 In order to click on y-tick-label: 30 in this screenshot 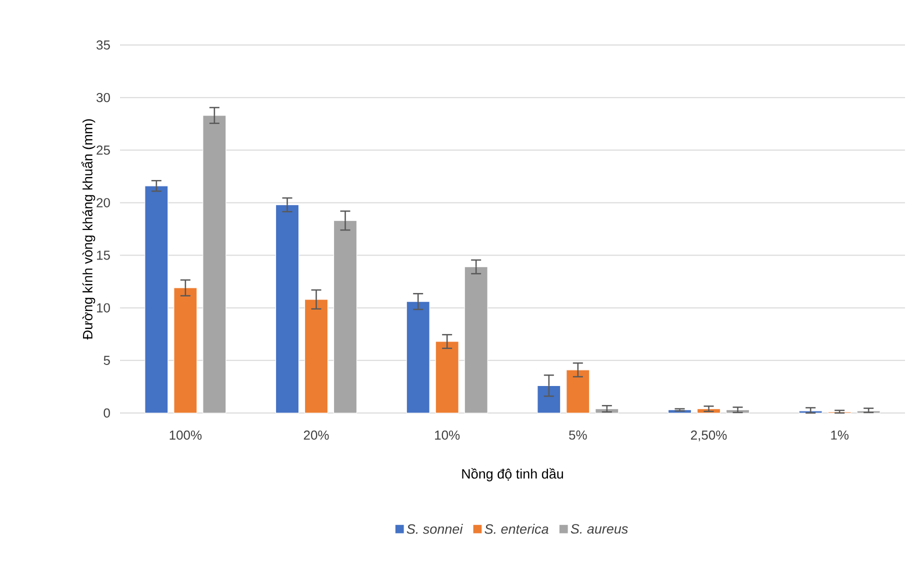, I will do `click(103, 97)`.